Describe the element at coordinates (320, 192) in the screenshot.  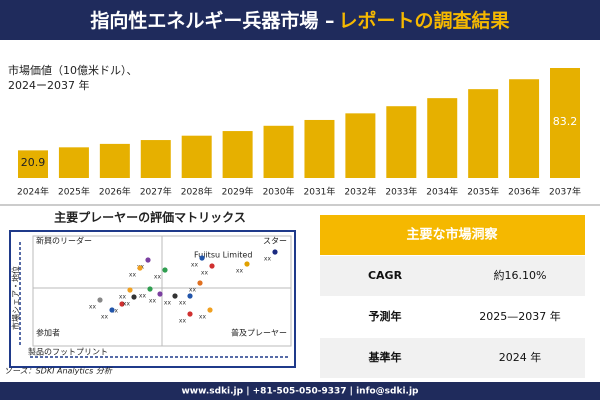
I see `x-tick-label: 2031年` at that location.